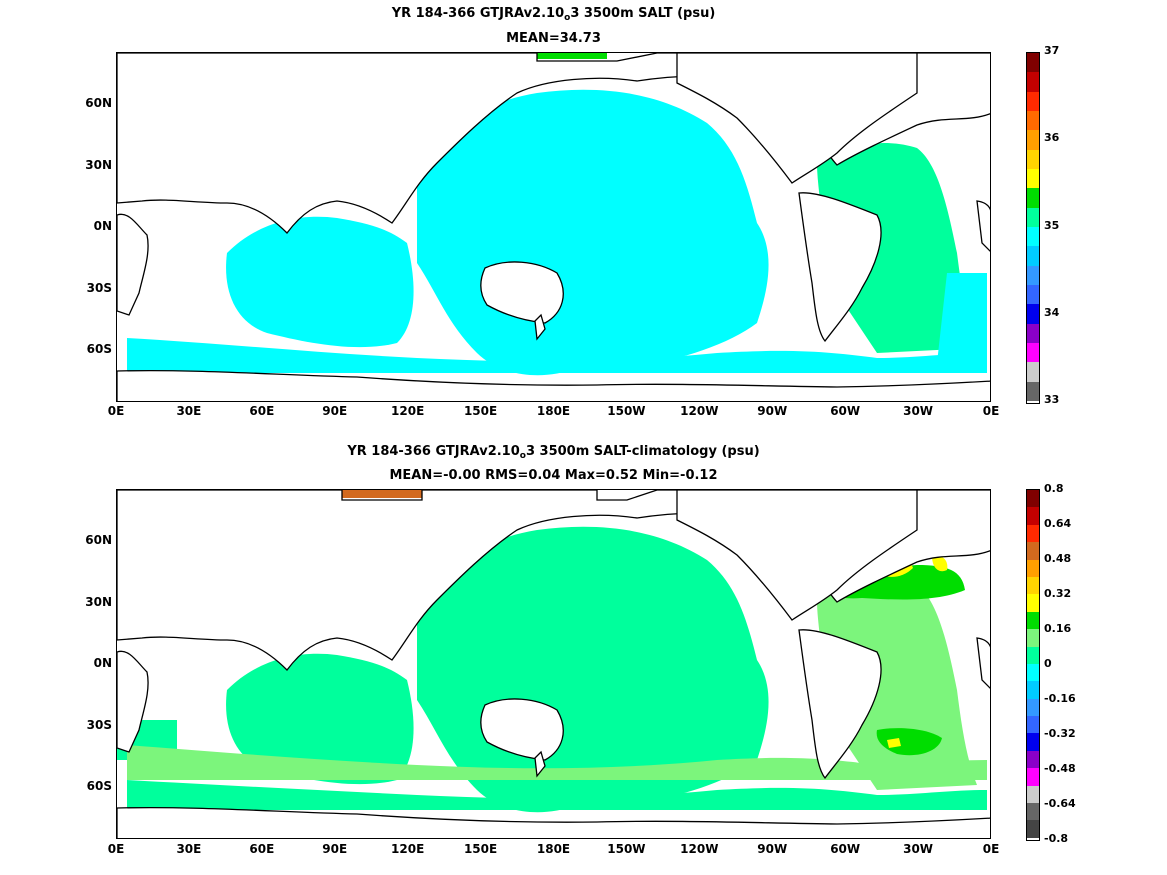  Describe the element at coordinates (553, 38) in the screenshot. I see `top-map-subtitle: MEAN=34.73` at that location.